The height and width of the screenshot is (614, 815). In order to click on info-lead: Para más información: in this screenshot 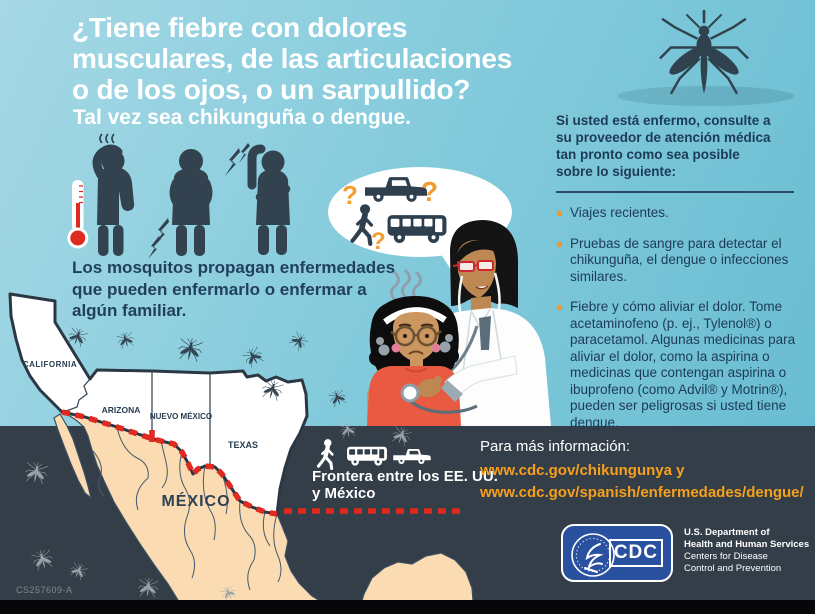, I will do `click(555, 446)`.